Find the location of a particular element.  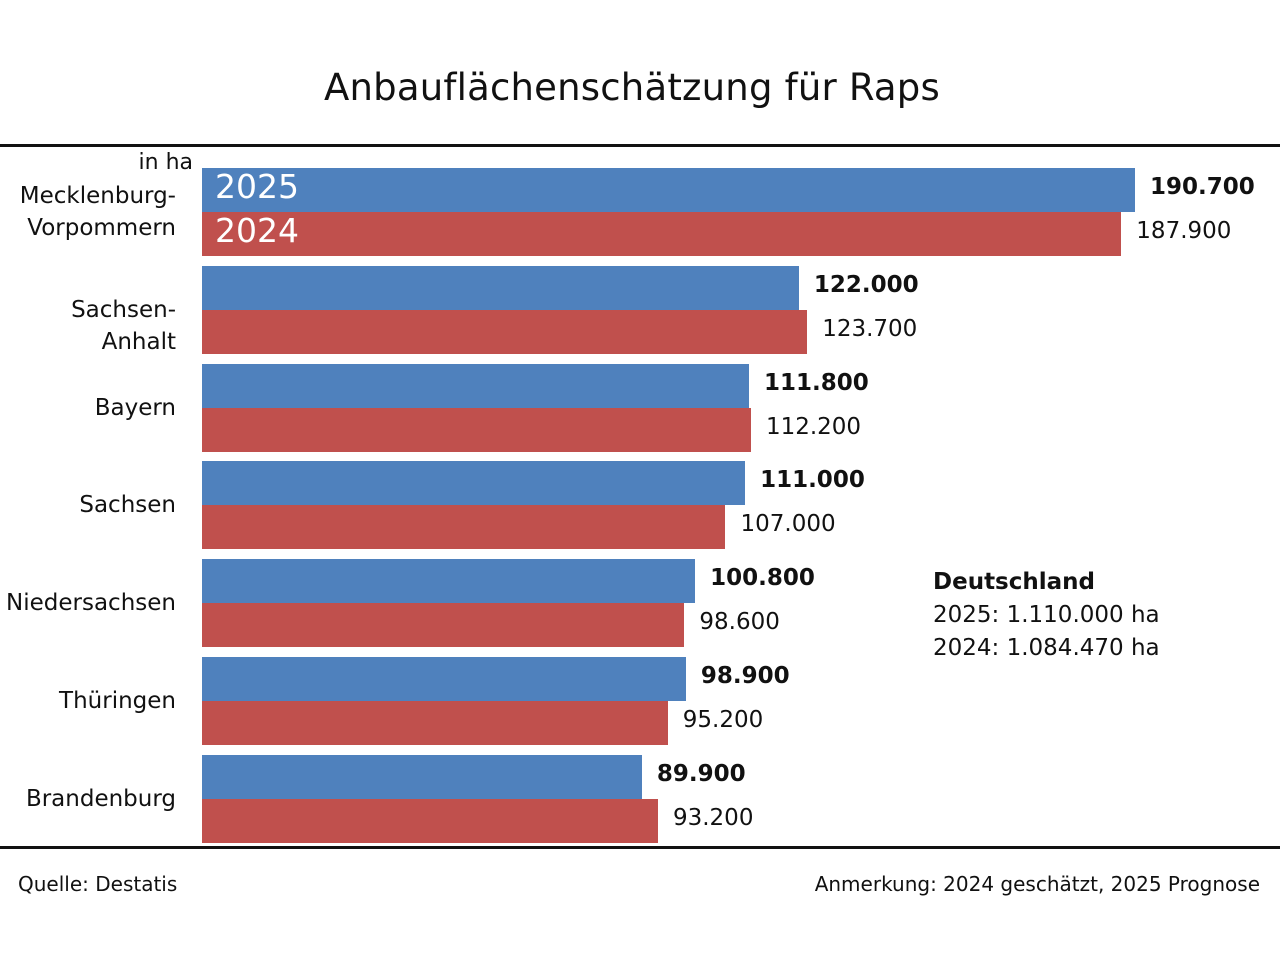

value-label-2024: 187.900 is located at coordinates (1184, 231).